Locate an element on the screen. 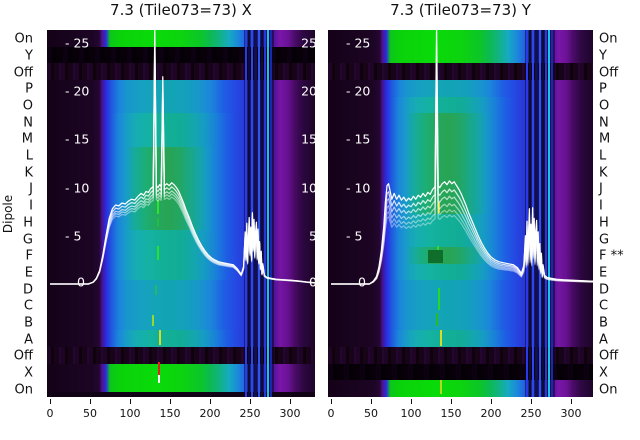 The width and height of the screenshot is (640, 440). y-tick-label-right: 15 is located at coordinates (308, 139).